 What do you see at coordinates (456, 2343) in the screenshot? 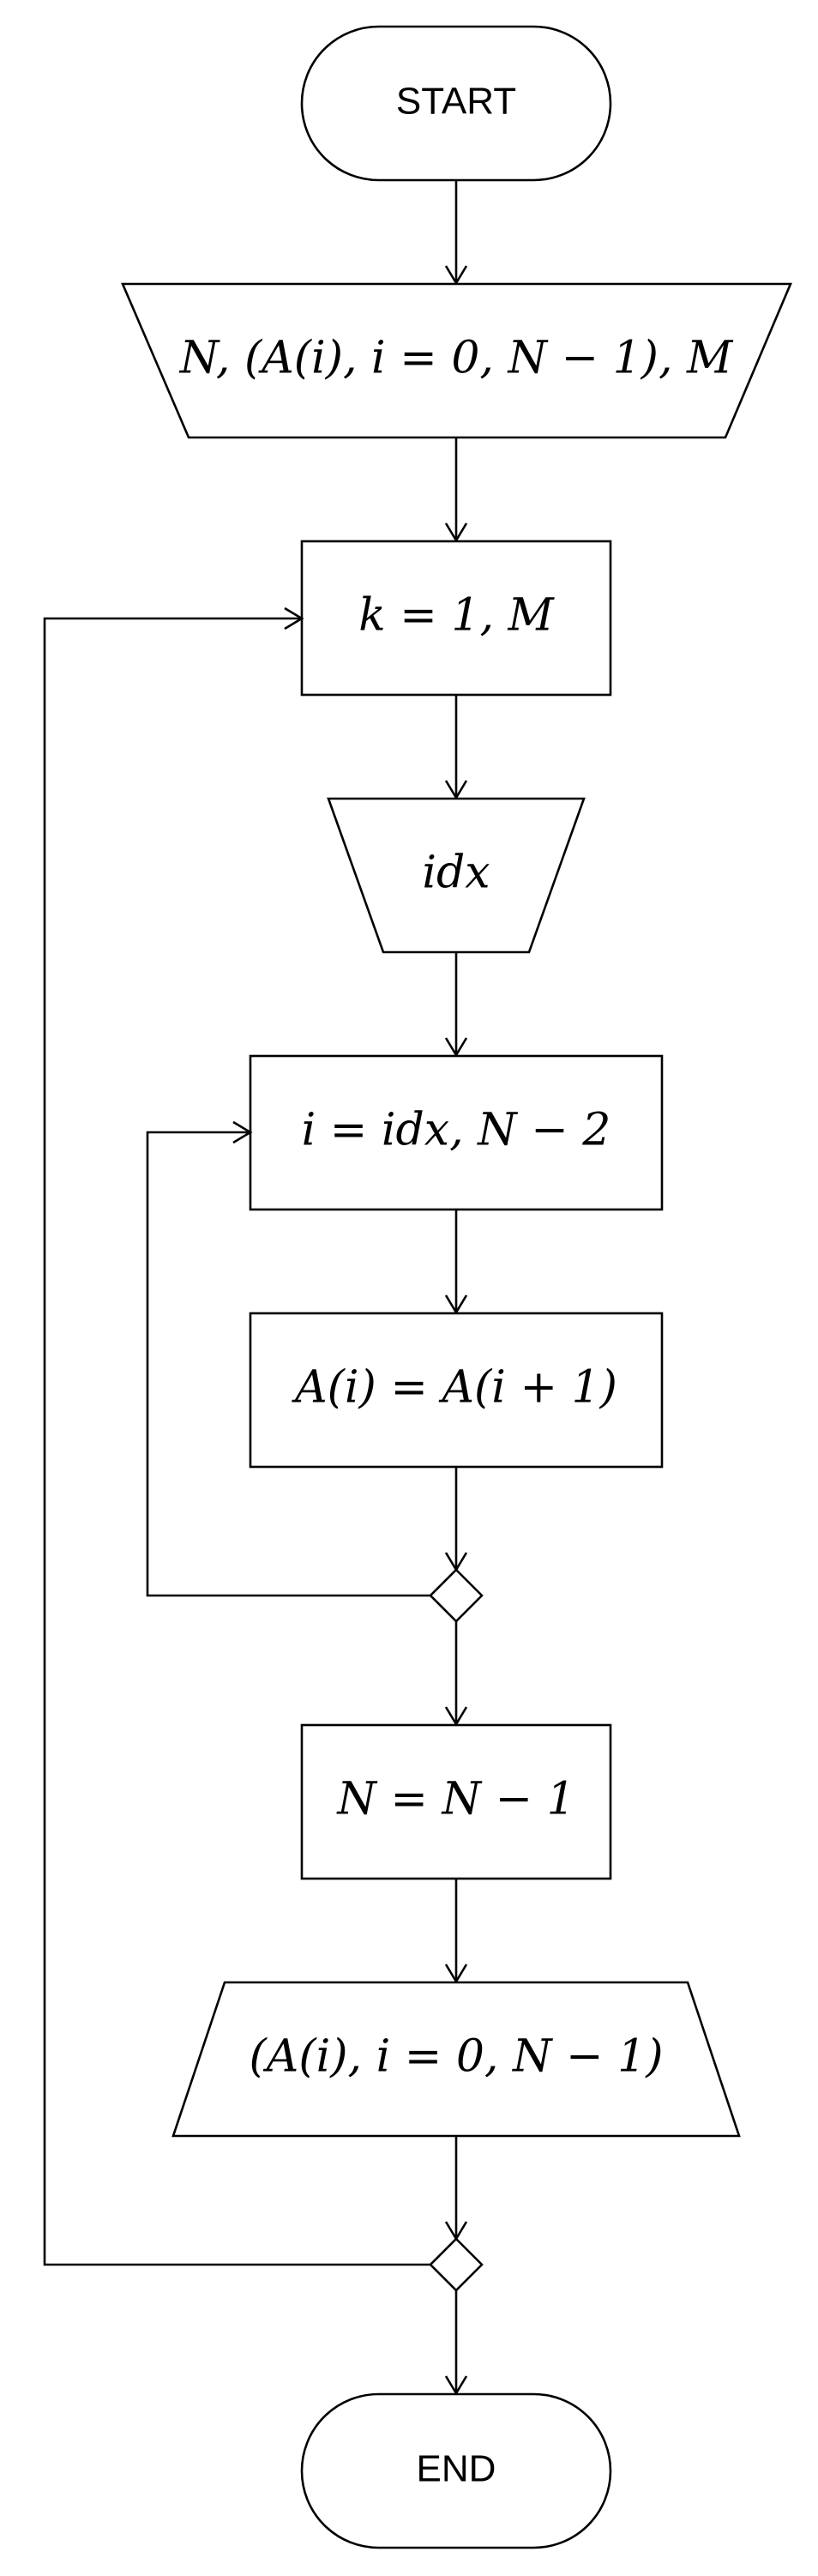
I see `arrow-outer-loop-end-to-end` at bounding box center [456, 2343].